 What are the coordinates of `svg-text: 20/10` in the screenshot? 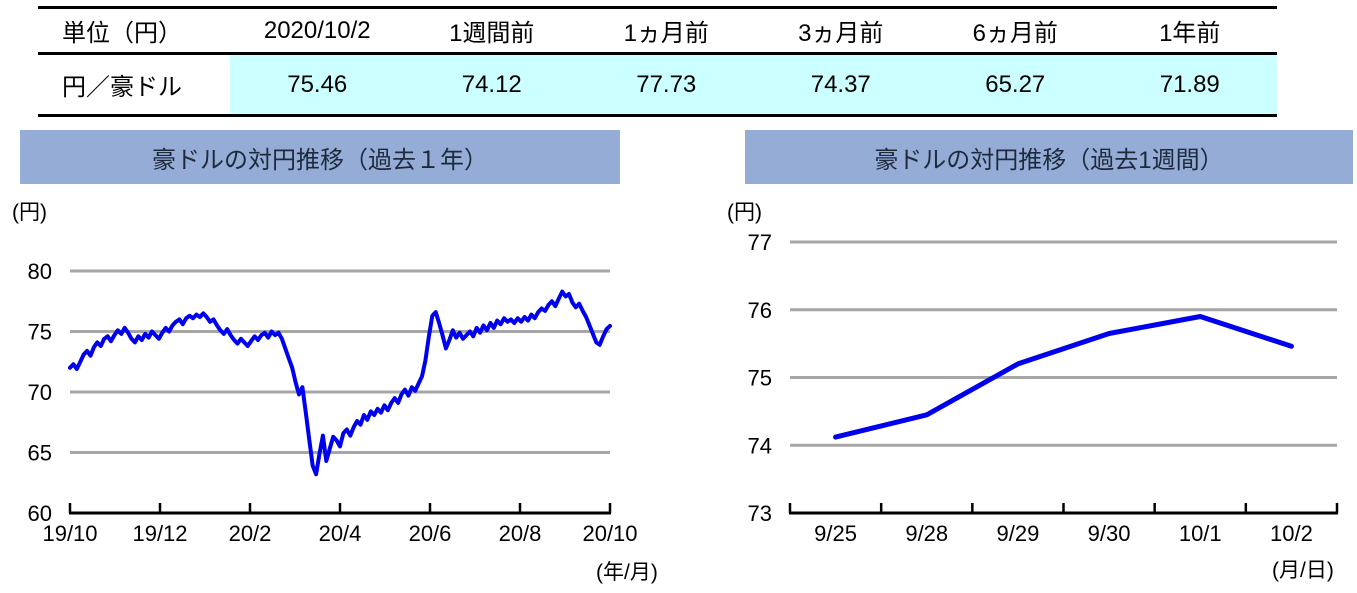 It's located at (609, 533).